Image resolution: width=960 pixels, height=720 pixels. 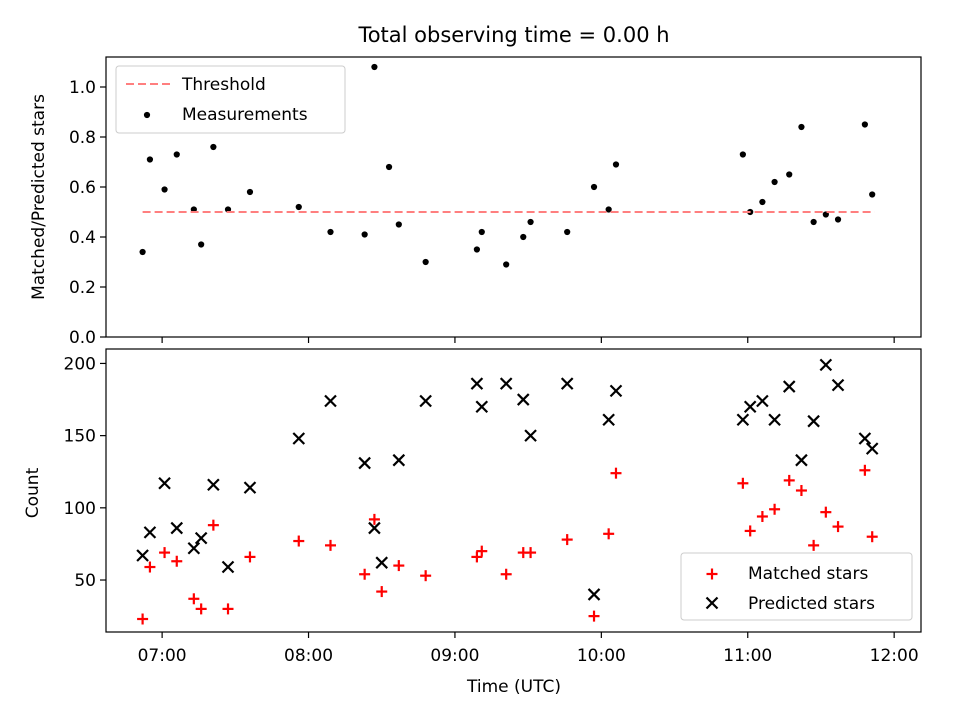 I want to click on y-tick-label: 1.0, so click(x=82, y=88).